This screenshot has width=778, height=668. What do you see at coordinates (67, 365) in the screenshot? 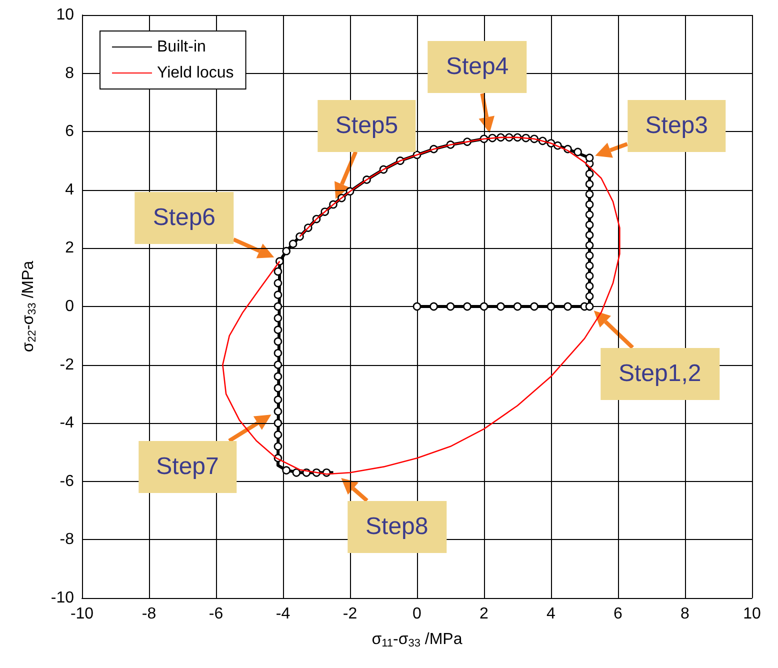
I see `y-tick-label: -2` at bounding box center [67, 365].